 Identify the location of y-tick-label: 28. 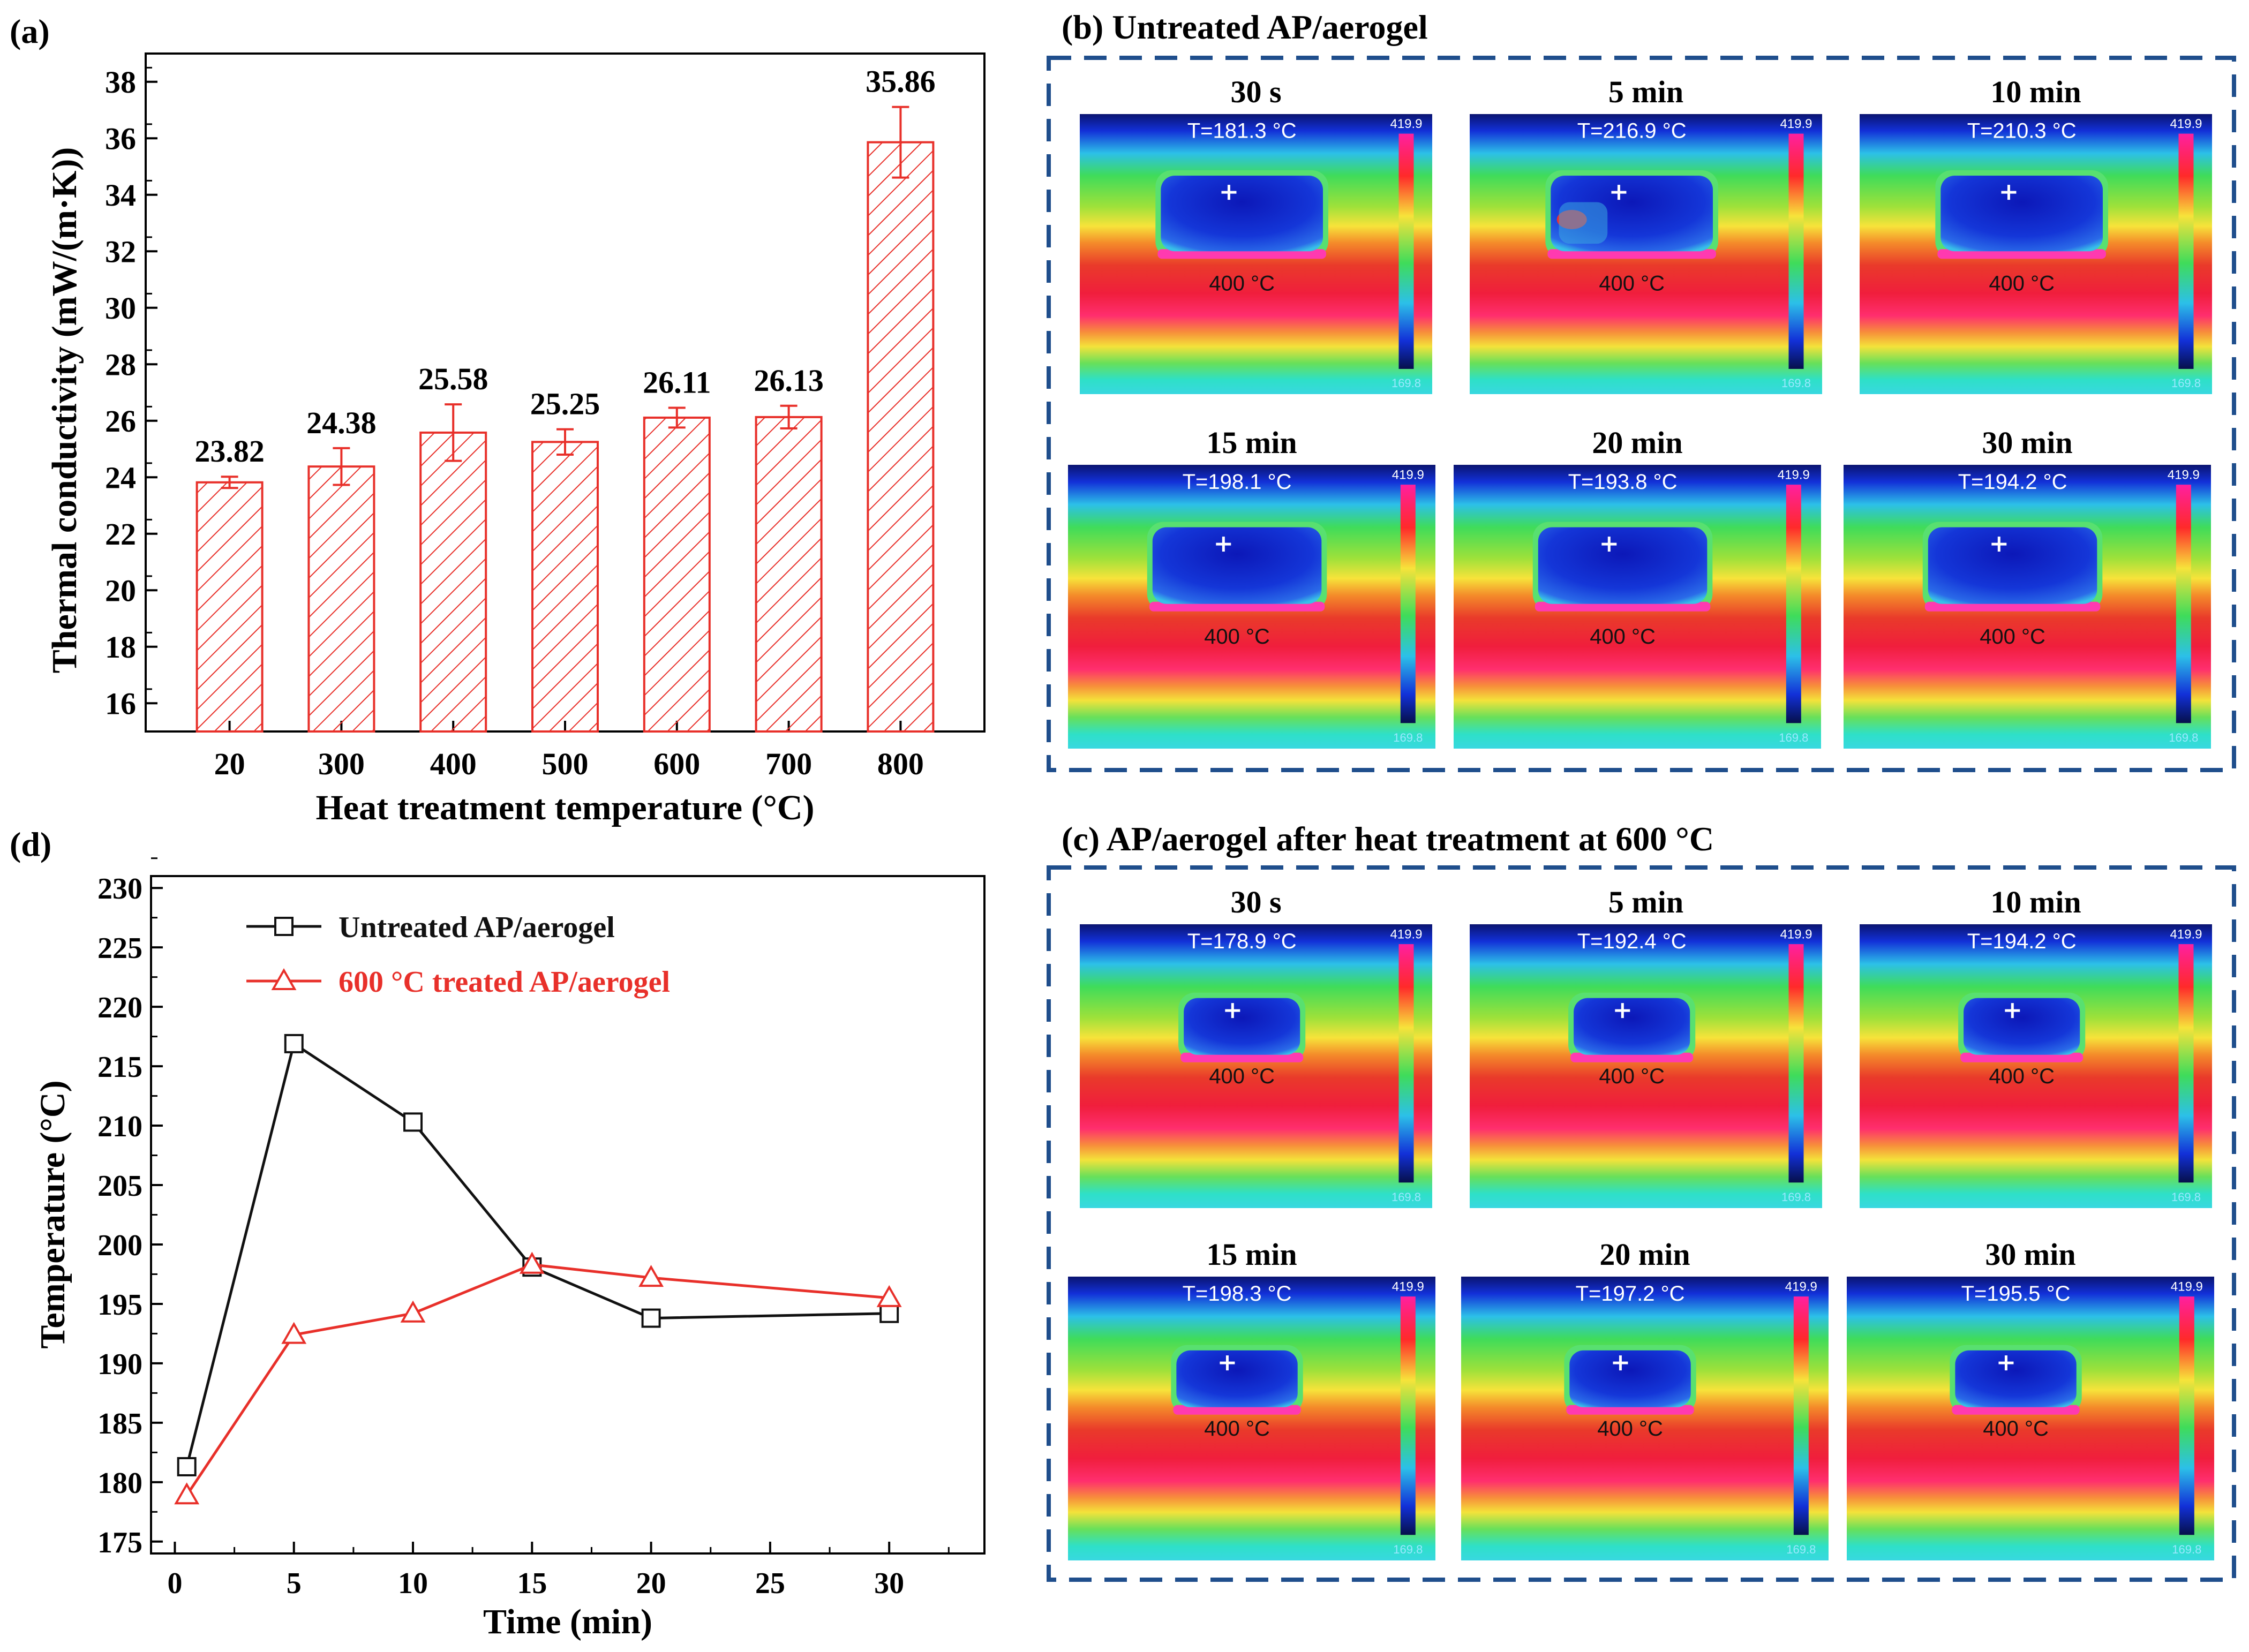
(120, 364).